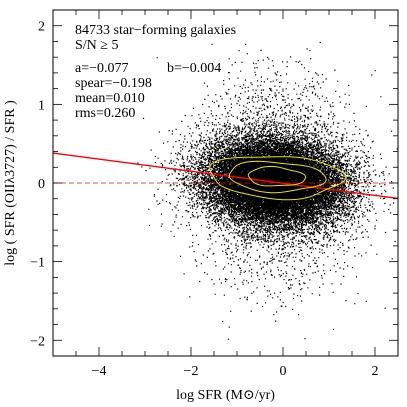  I want to click on x-tick-label: −4, so click(99, 371).